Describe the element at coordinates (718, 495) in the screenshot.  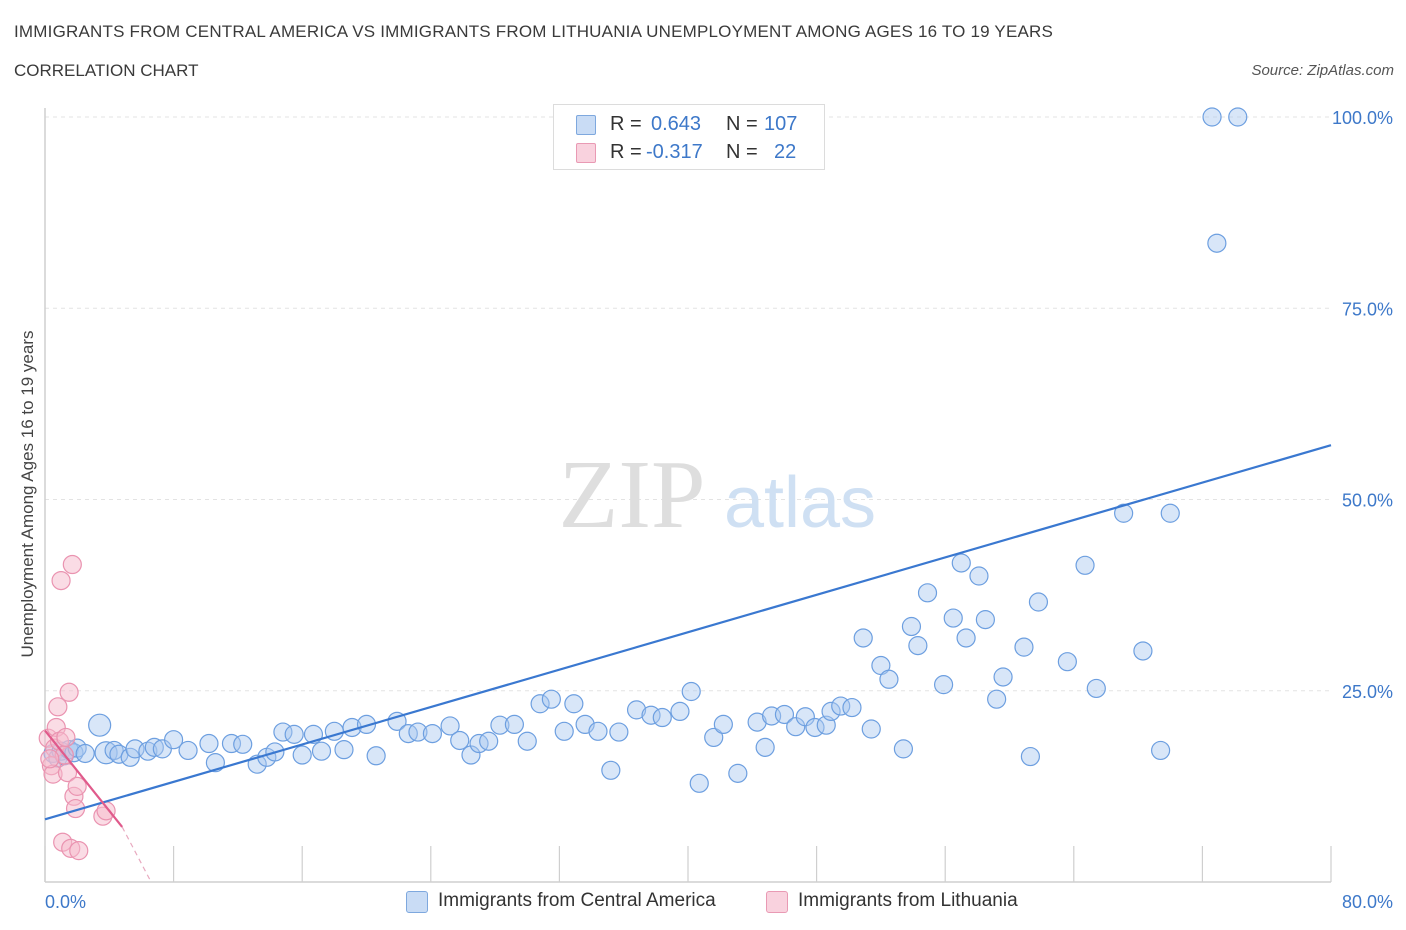
I see `zipatlas-watermark: ZIP atlas` at that location.